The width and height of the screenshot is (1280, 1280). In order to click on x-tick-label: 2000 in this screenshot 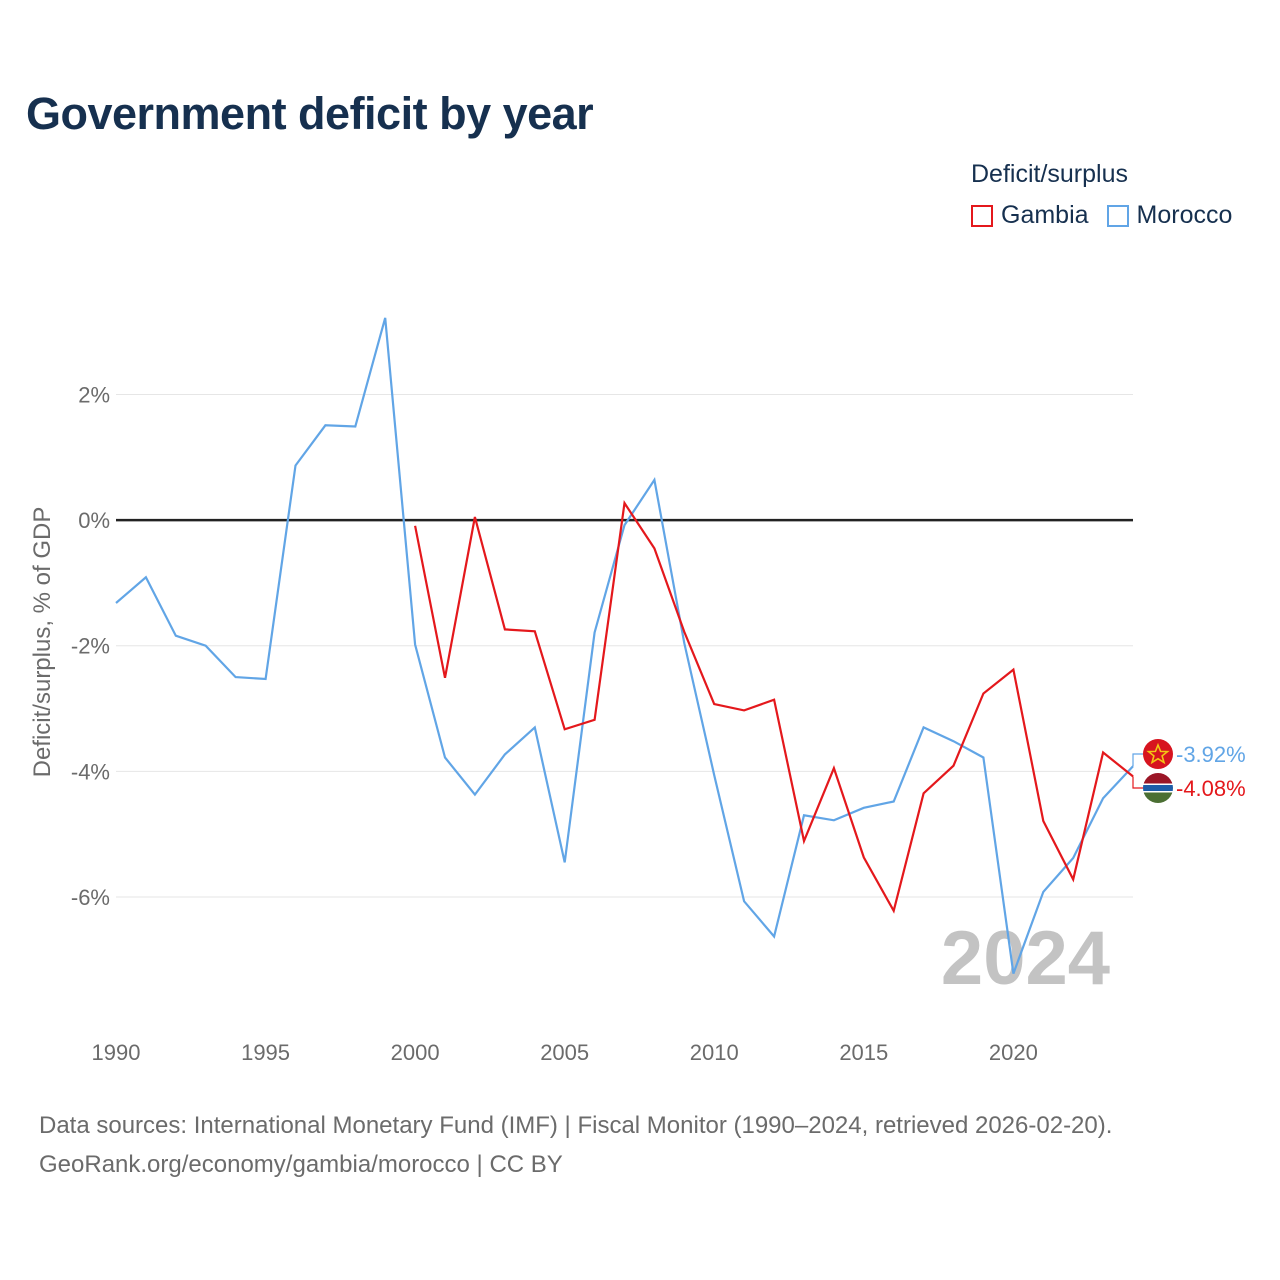, I will do `click(415, 1052)`.